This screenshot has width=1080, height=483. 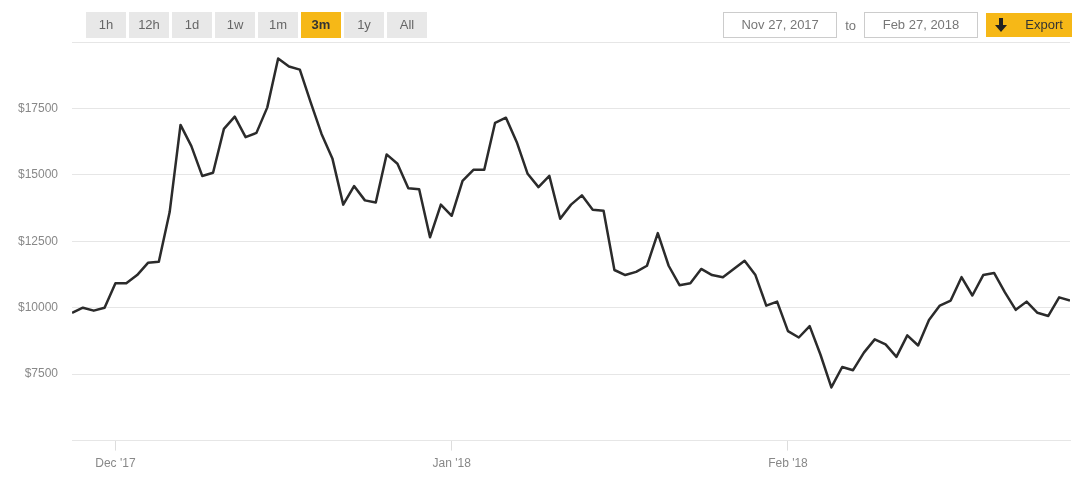 I want to click on y-tick-label: $12500, so click(x=38, y=240).